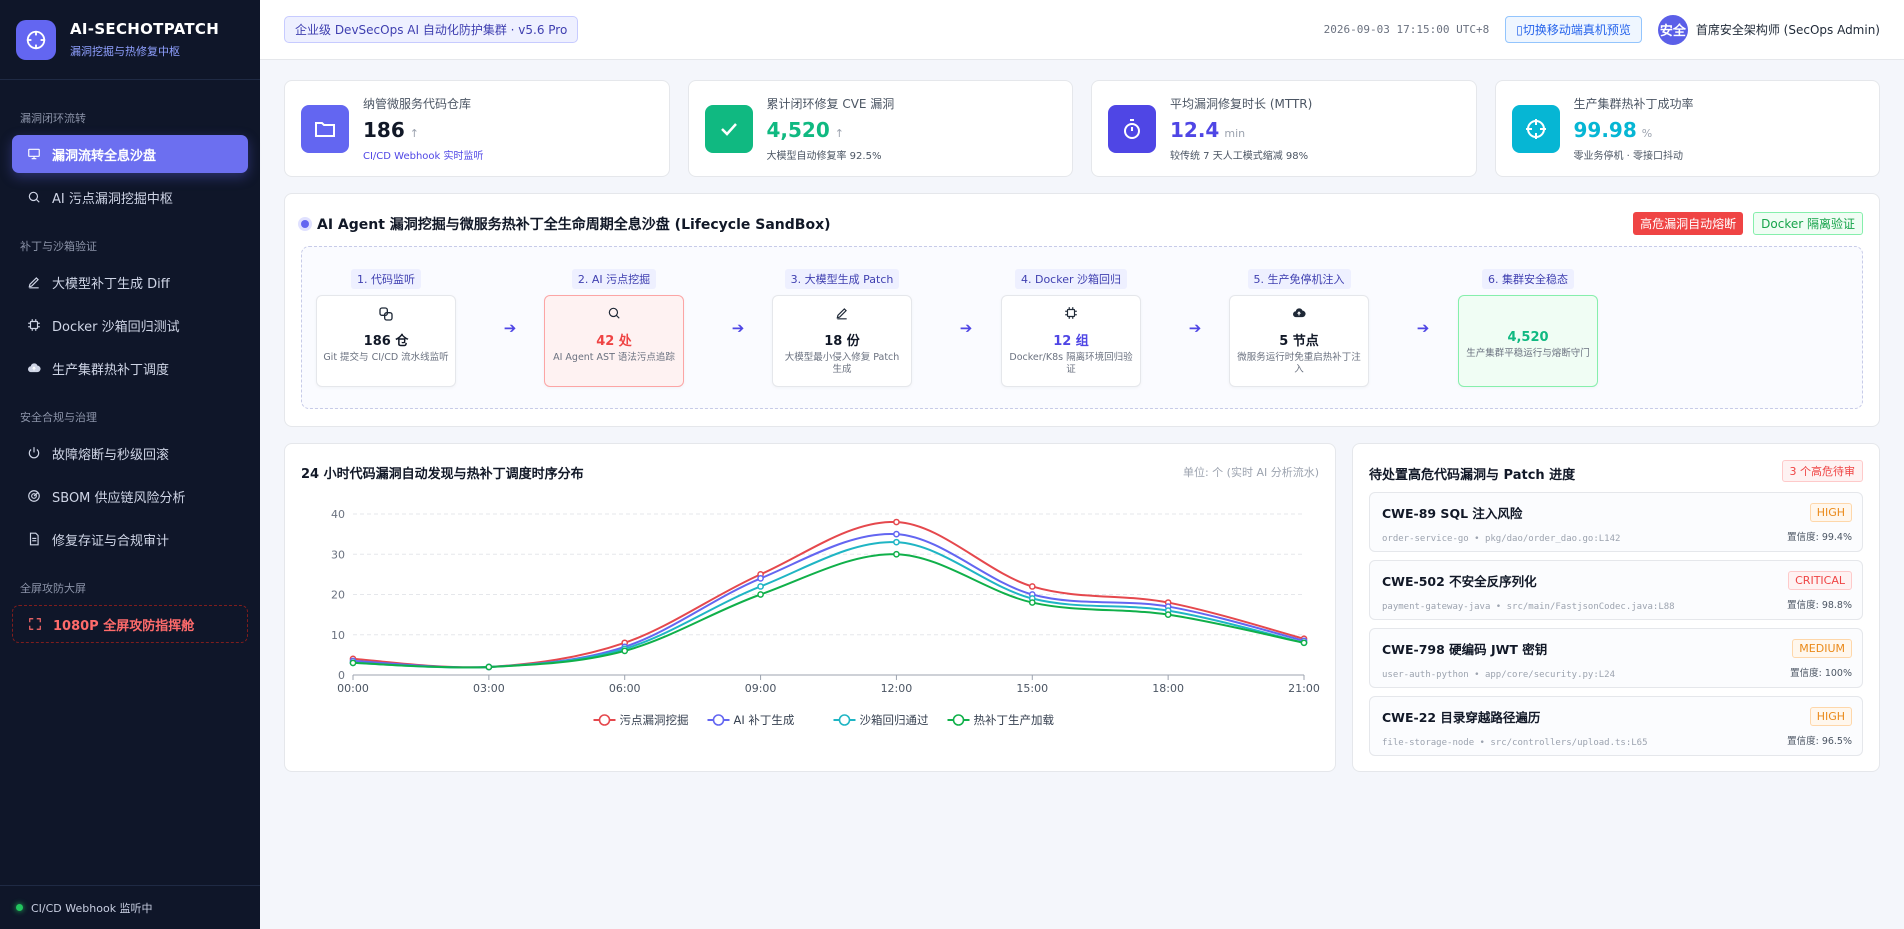  What do you see at coordinates (34, 154) in the screenshot?
I see `monitor-icon` at bounding box center [34, 154].